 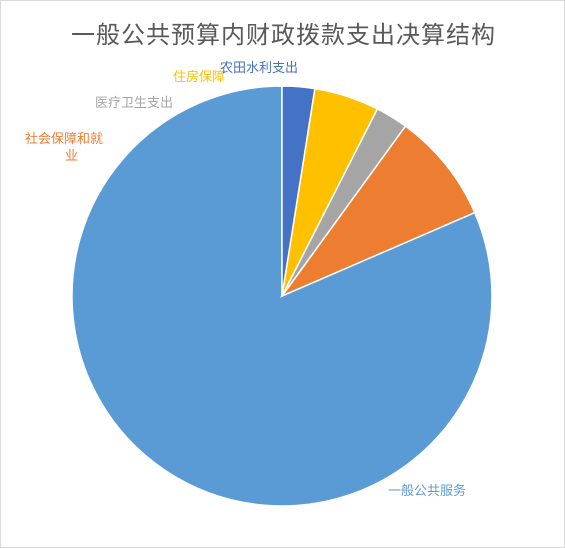 What do you see at coordinates (427, 491) in the screenshot?
I see `data-label-1: 一般公共服务` at bounding box center [427, 491].